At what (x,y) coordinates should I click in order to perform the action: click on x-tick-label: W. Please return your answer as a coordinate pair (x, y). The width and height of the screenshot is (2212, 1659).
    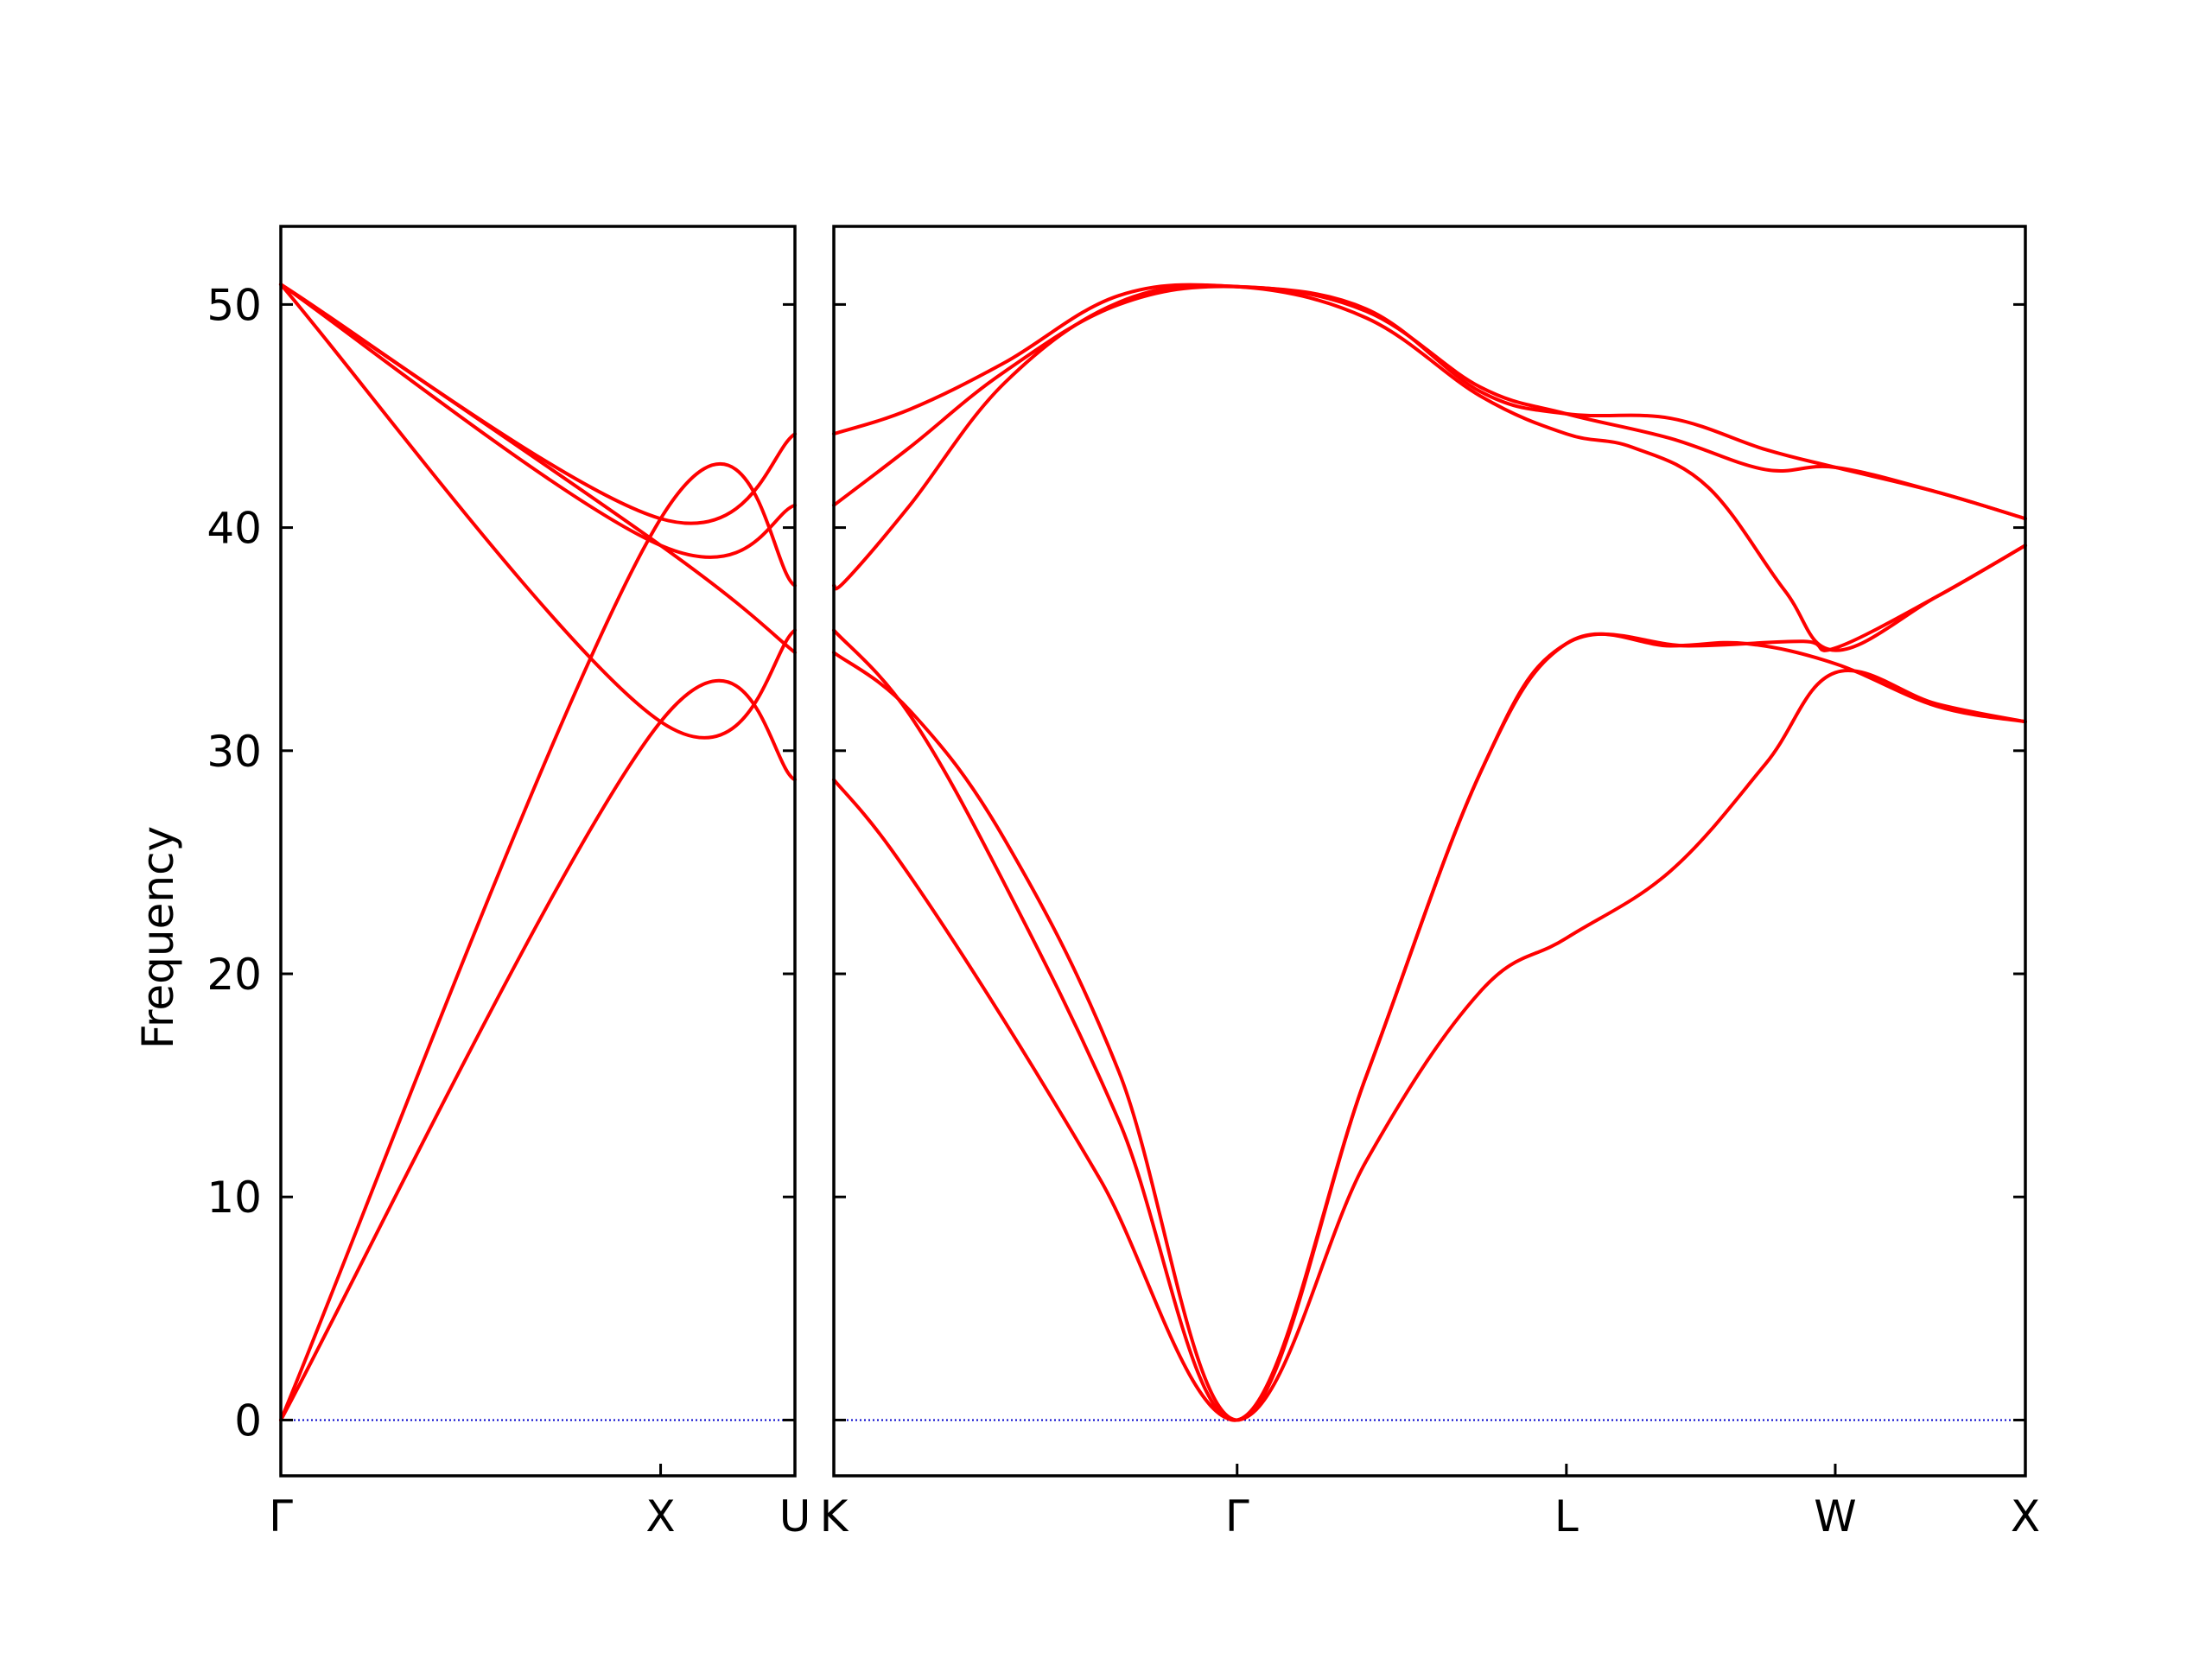
    Looking at the image, I should click on (1835, 1516).